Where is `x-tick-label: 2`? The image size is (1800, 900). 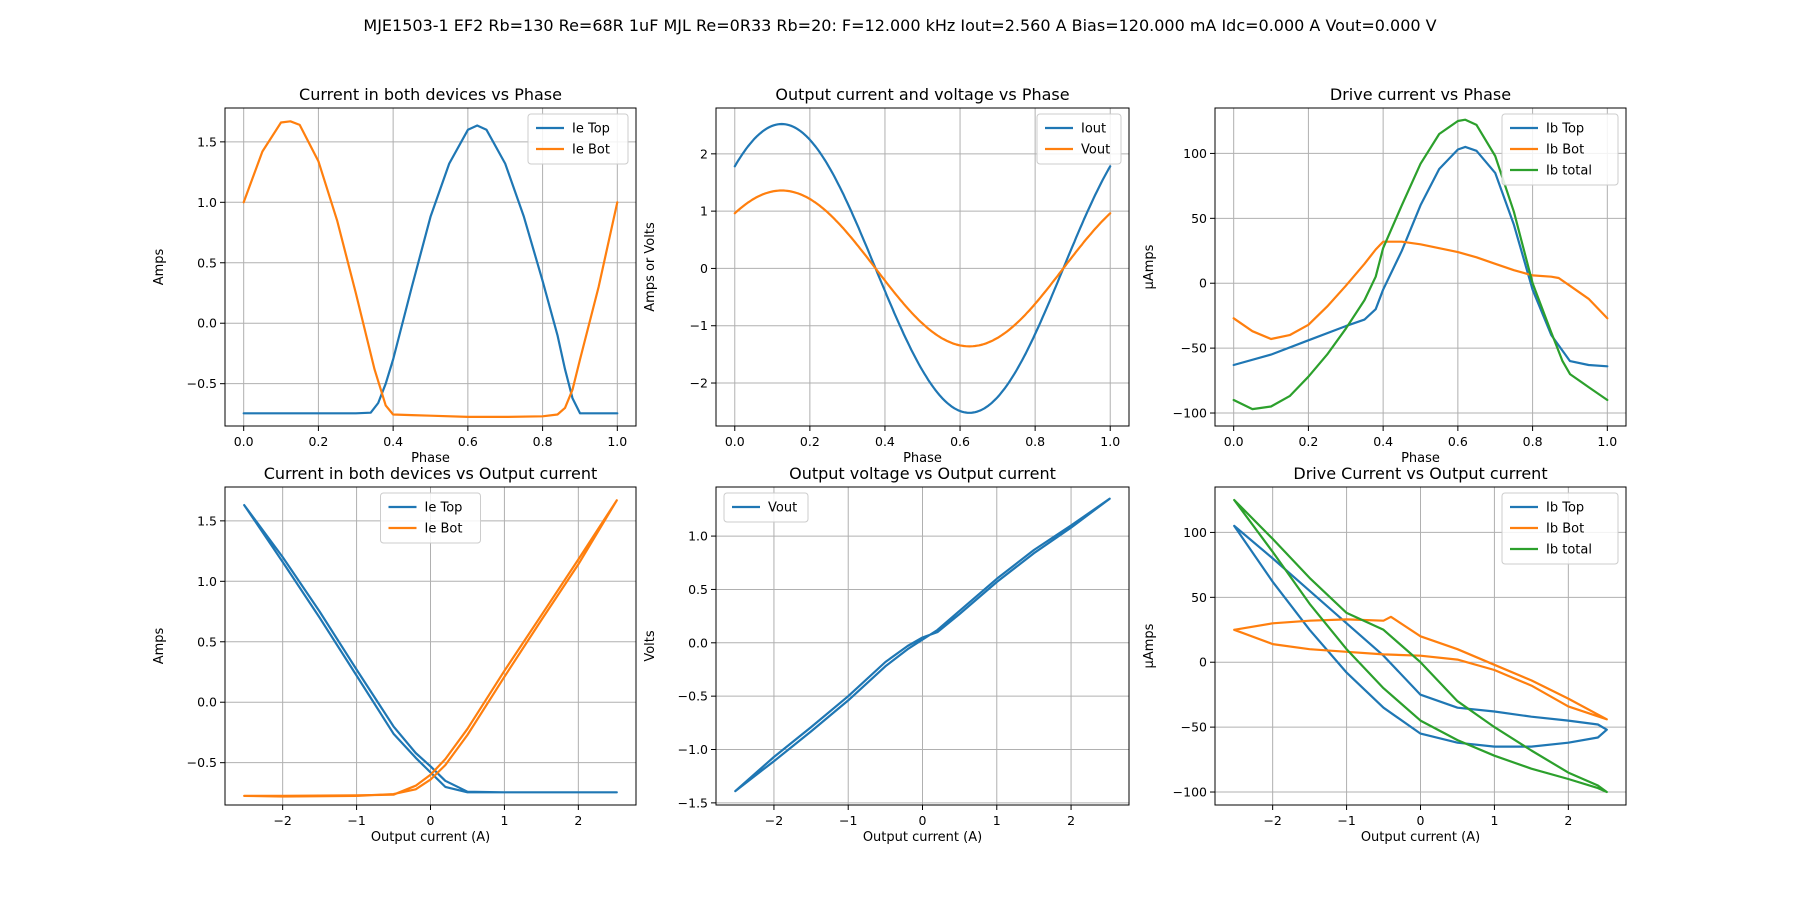
x-tick-label: 2 is located at coordinates (1071, 820).